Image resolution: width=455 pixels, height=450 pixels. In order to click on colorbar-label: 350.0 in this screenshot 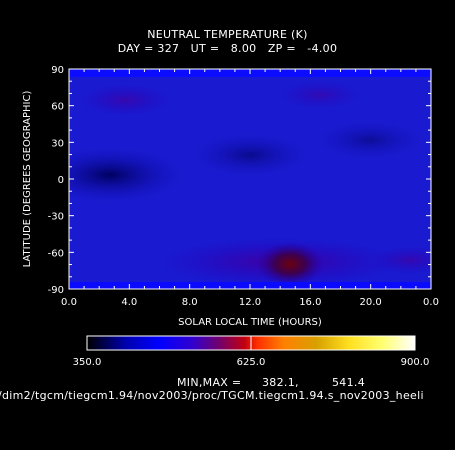, I will do `click(87, 362)`.